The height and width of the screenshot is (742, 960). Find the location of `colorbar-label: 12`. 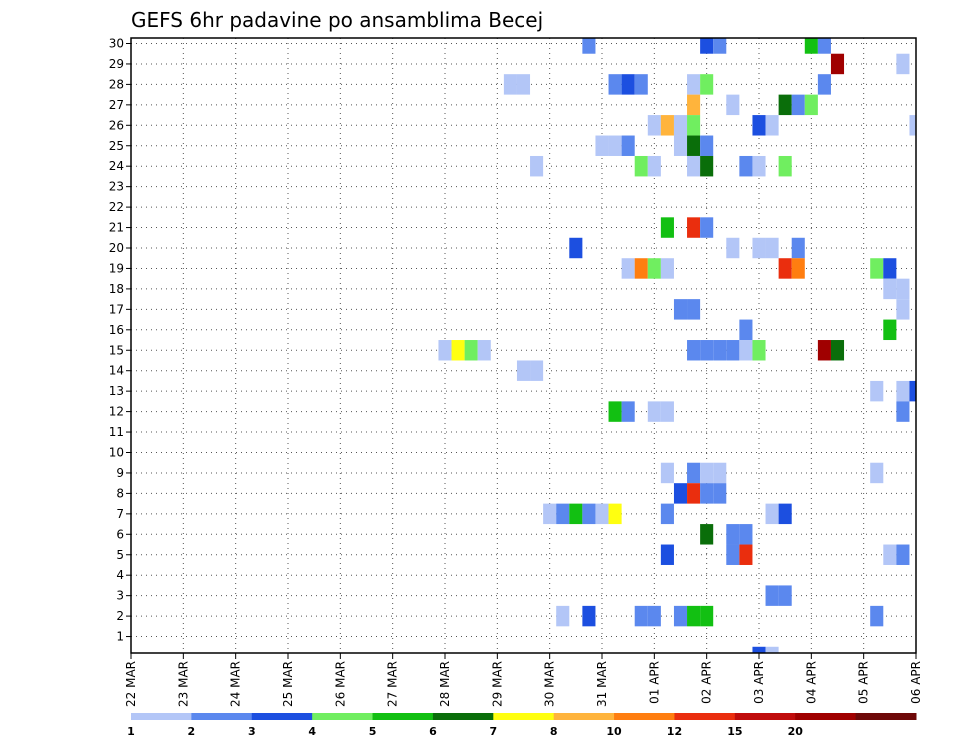

colorbar-label: 12 is located at coordinates (674, 731).